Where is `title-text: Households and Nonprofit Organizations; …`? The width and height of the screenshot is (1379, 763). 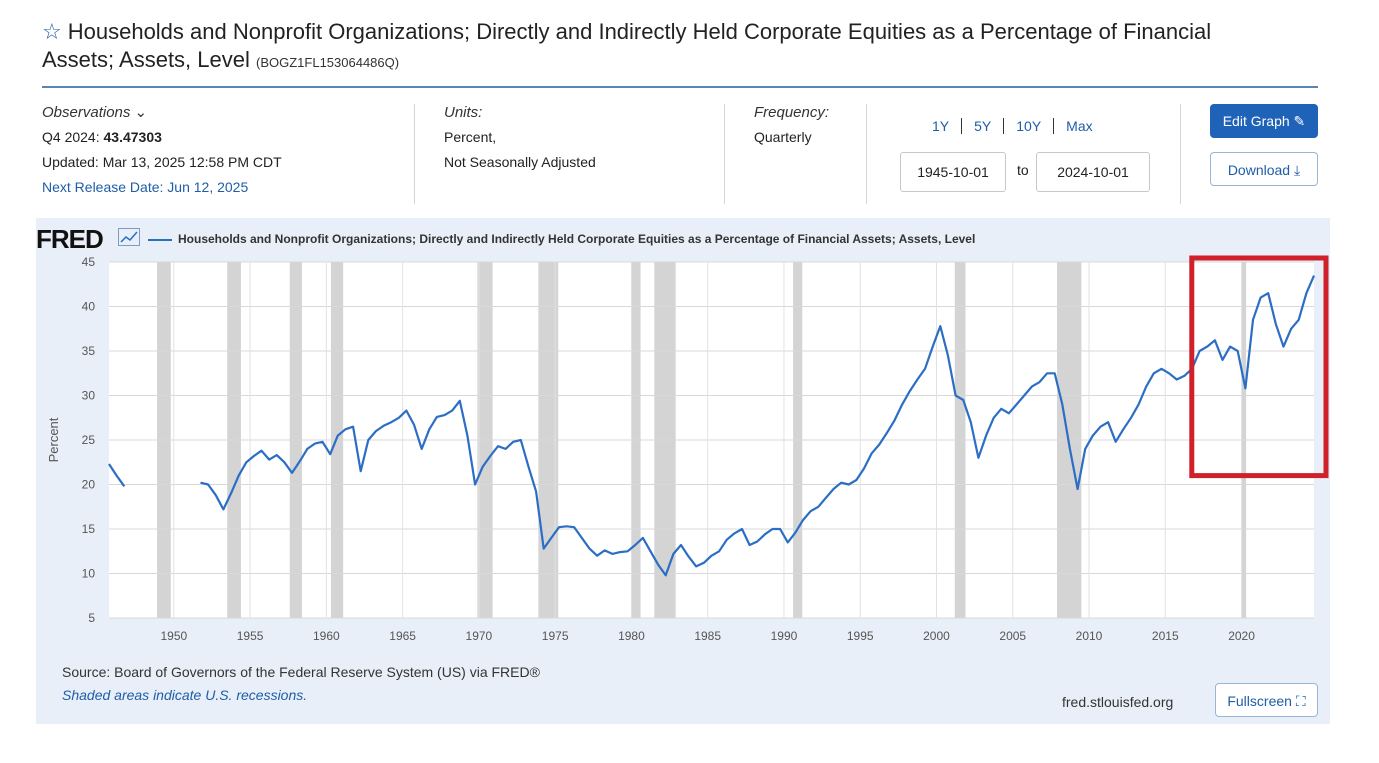 title-text: Households and Nonprofit Organizations; … is located at coordinates (639, 31).